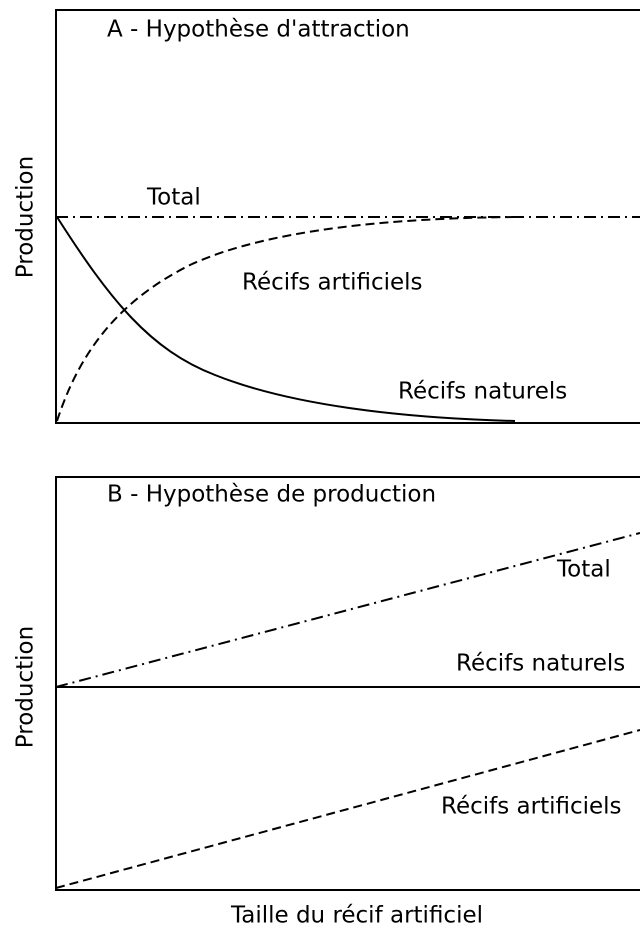  What do you see at coordinates (356, 916) in the screenshot?
I see `x-axis-label: Taille du récif artificiel` at bounding box center [356, 916].